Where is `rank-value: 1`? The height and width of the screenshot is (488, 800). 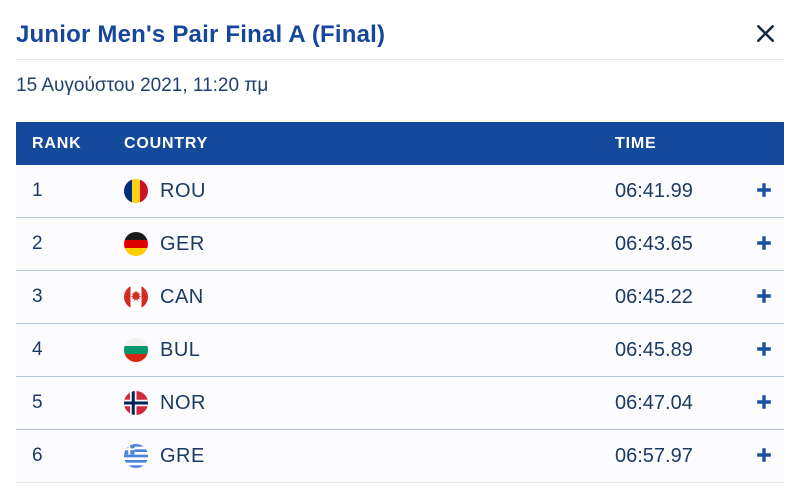
rank-value: 1 is located at coordinates (37, 190).